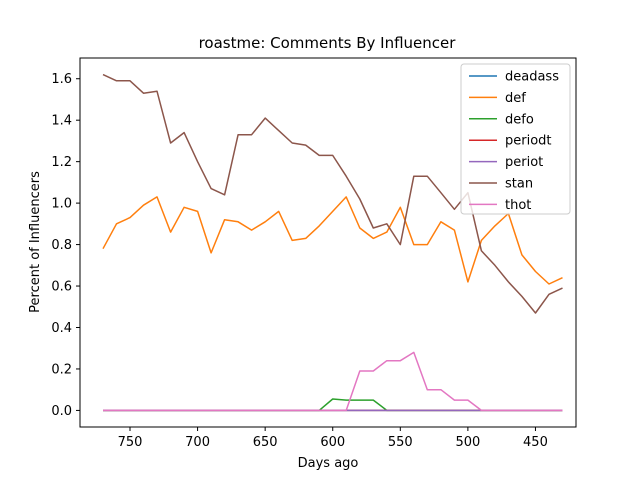 This screenshot has height=484, width=640. Describe the element at coordinates (35, 242) in the screenshot. I see `y-axis-label: Percent of Influencers` at that location.